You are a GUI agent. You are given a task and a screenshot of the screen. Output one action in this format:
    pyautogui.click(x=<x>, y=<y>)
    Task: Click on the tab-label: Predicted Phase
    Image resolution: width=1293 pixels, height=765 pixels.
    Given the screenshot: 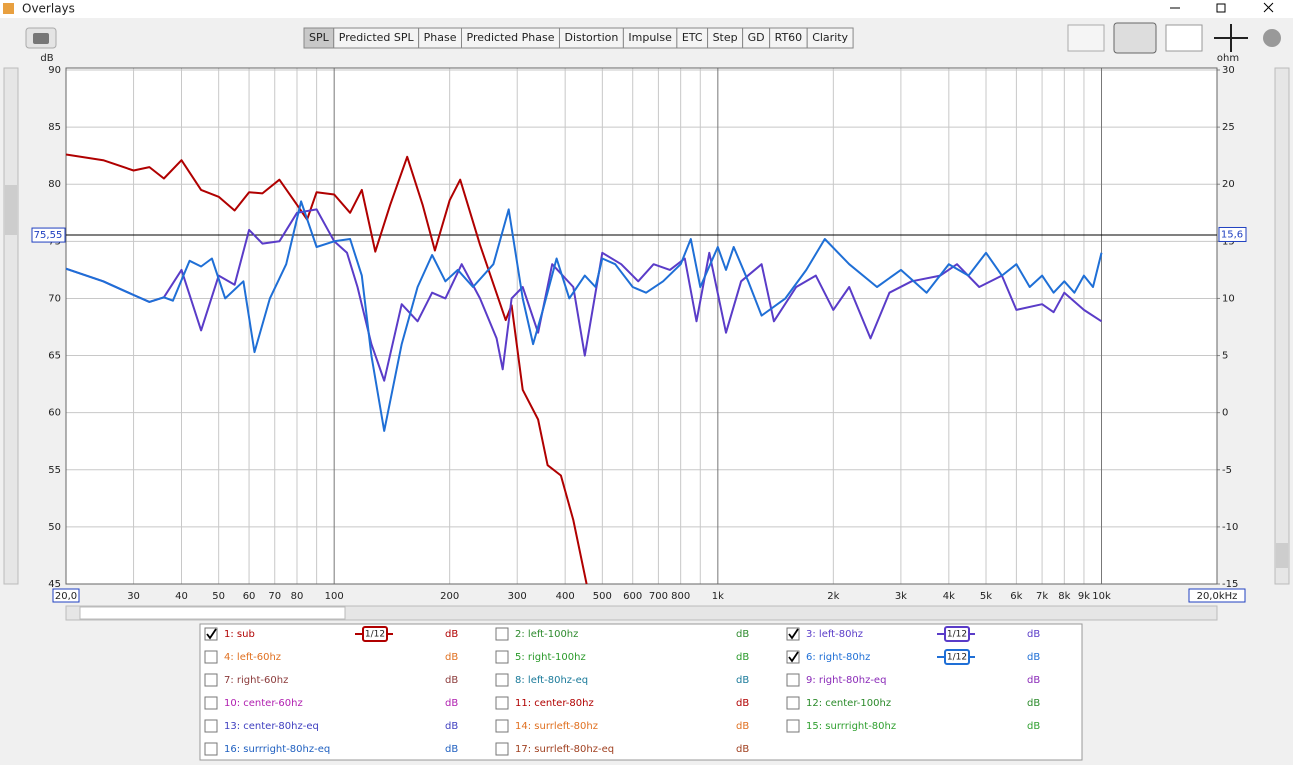 What is the action you would take?
    pyautogui.click(x=511, y=37)
    